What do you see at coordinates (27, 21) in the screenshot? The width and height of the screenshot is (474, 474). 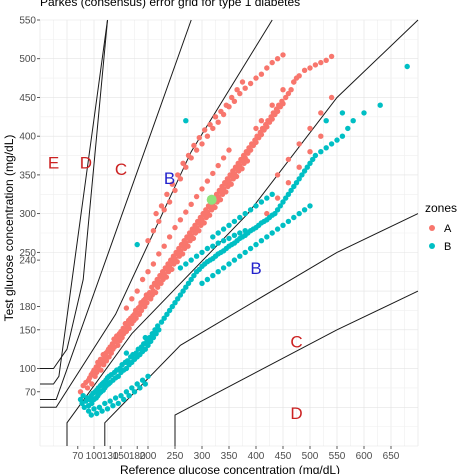 I see `y-tick-label: 550` at bounding box center [27, 21].